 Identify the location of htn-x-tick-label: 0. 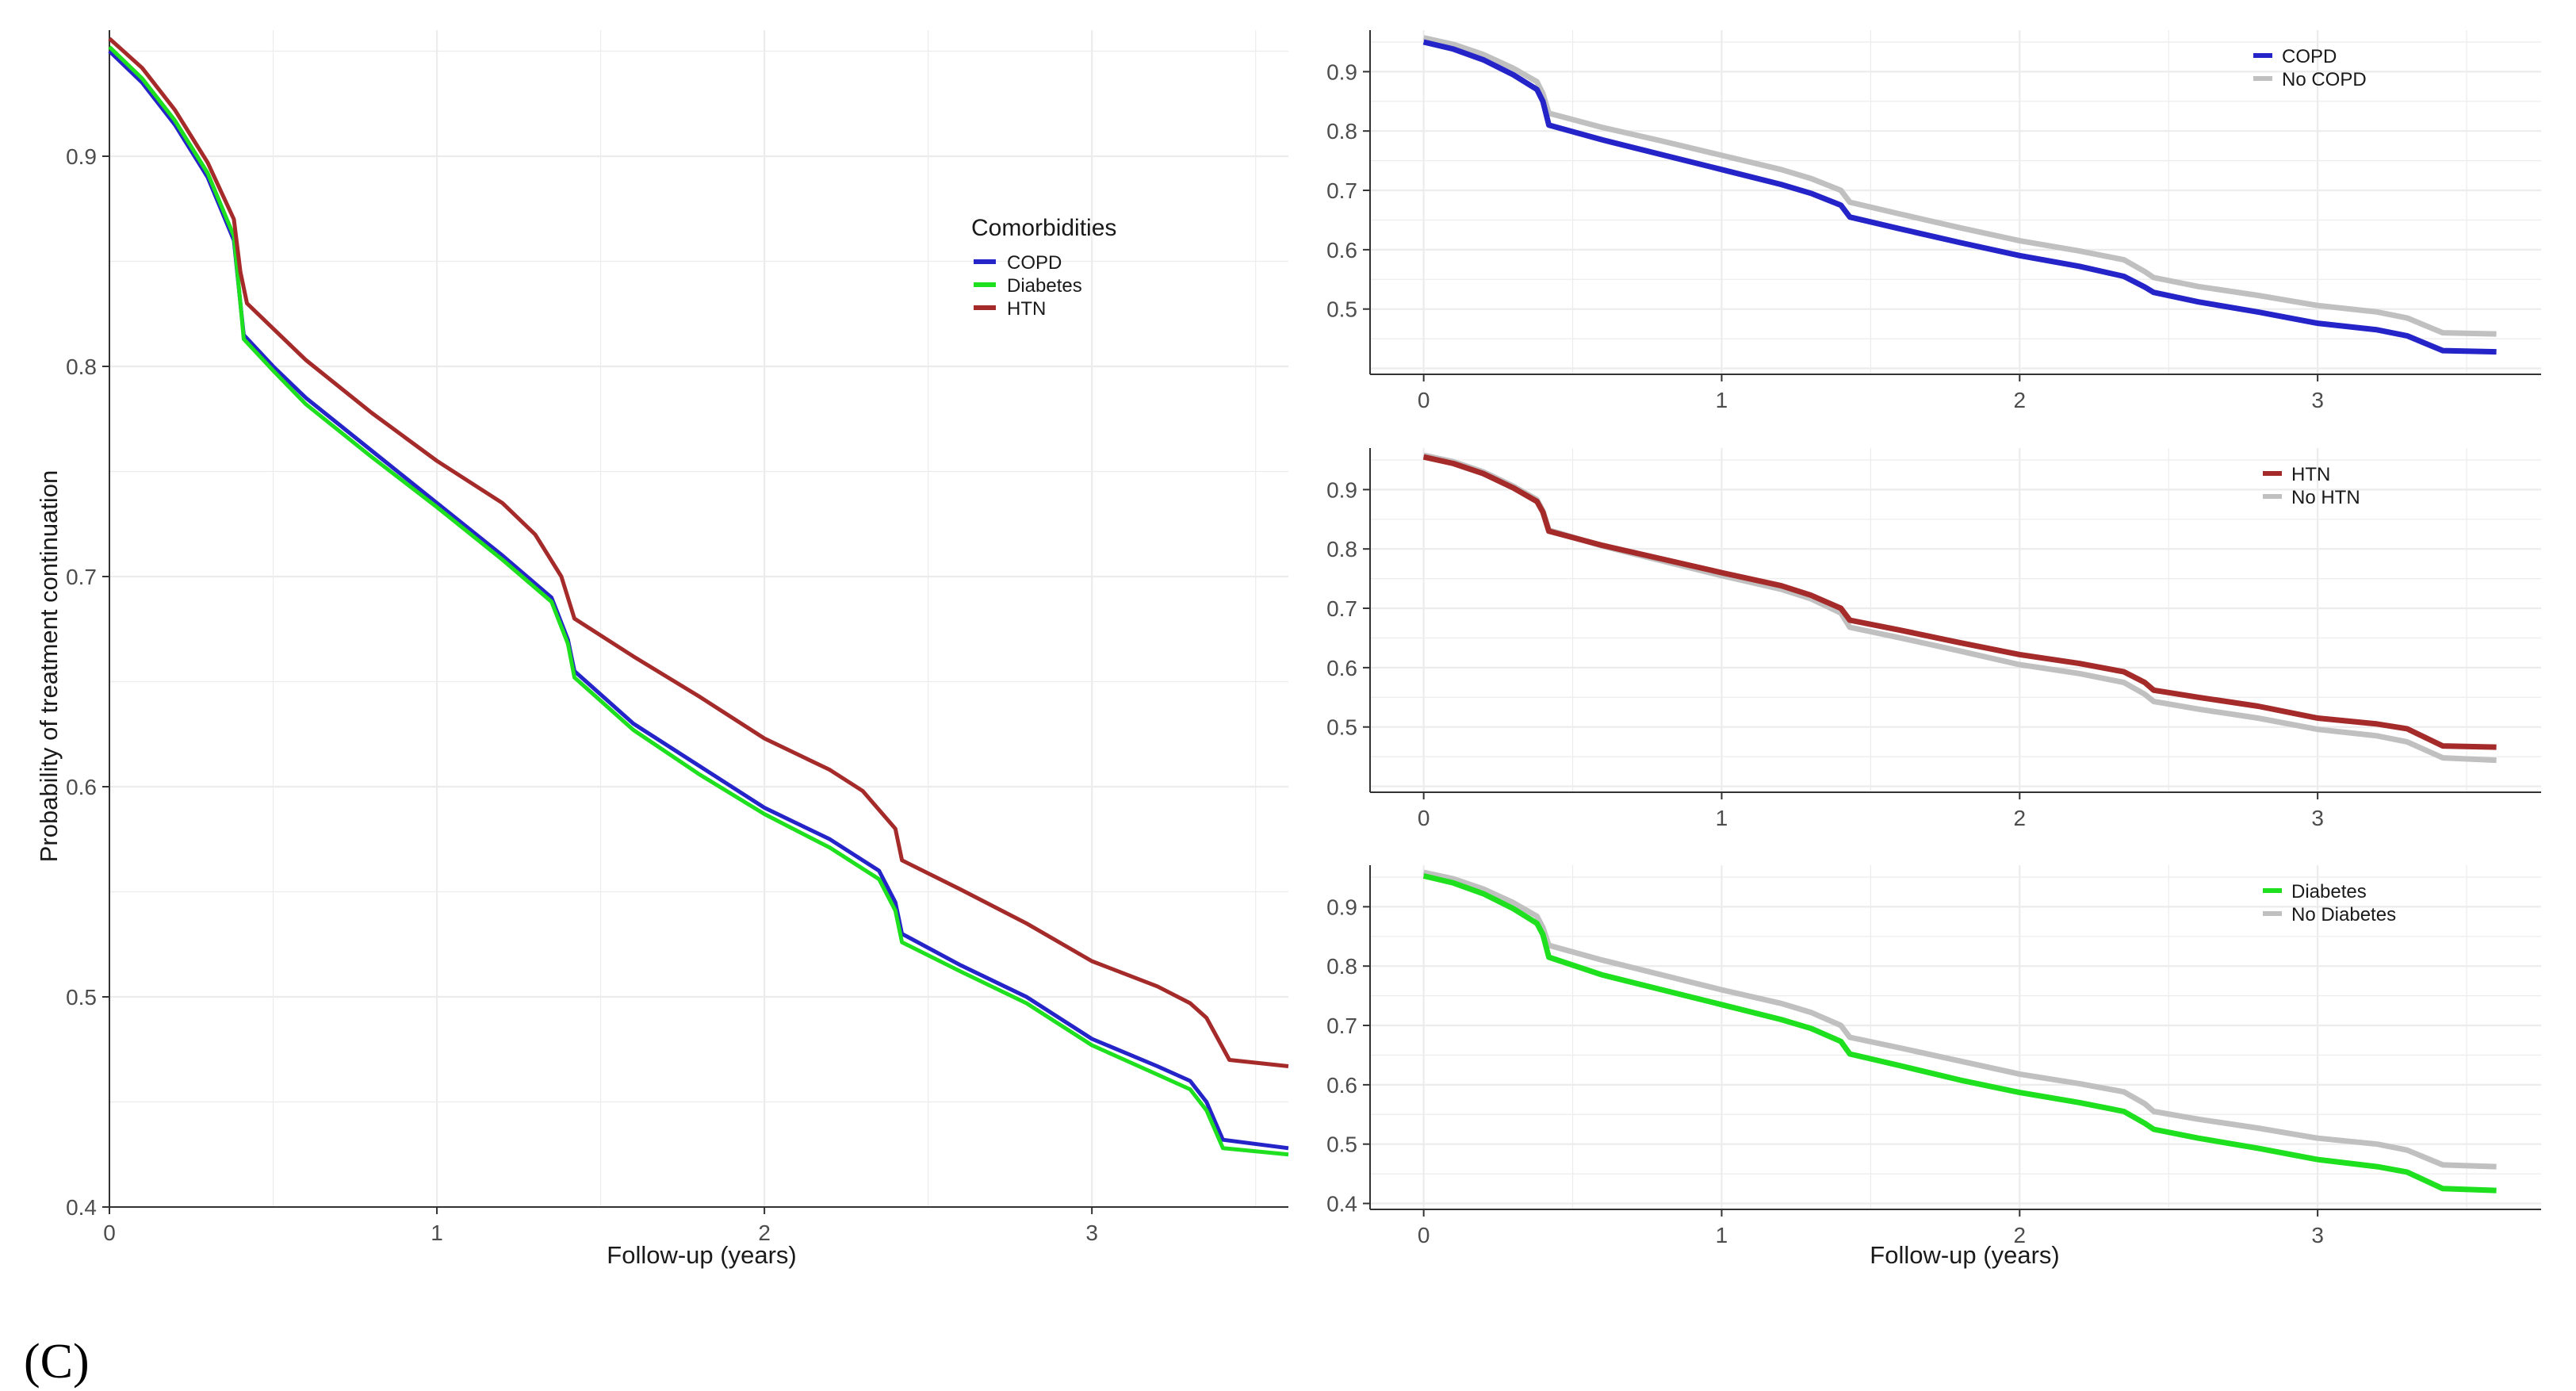
(1424, 818).